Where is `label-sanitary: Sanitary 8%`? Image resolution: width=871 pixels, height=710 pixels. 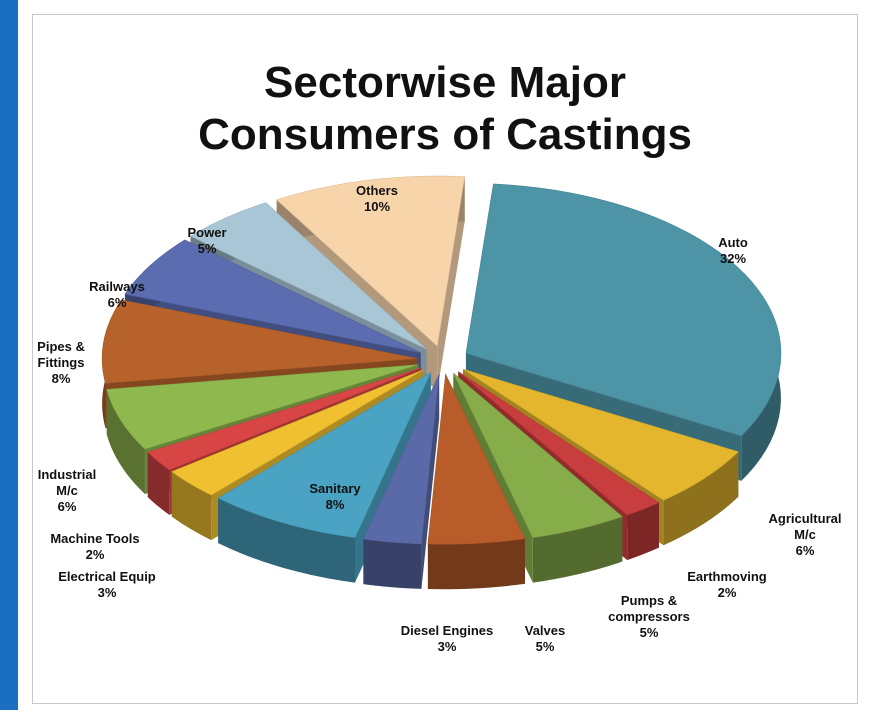 label-sanitary: Sanitary 8% is located at coordinates (335, 496).